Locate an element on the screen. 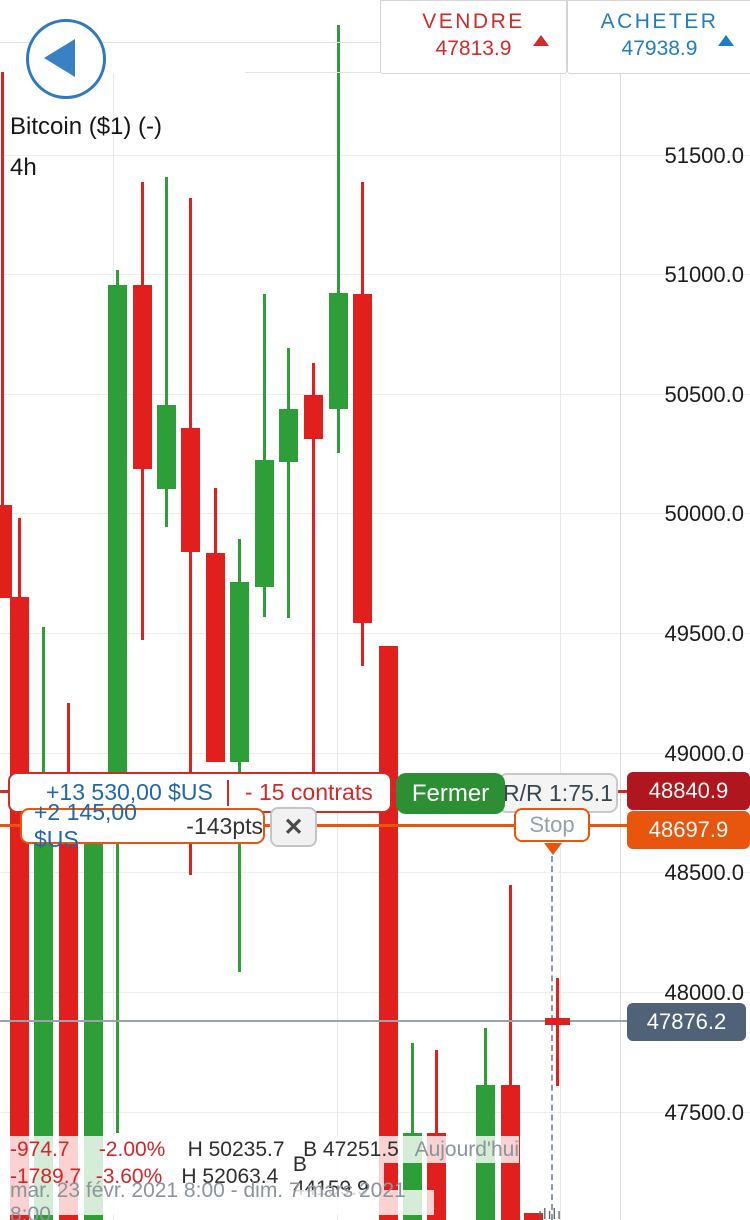 The width and height of the screenshot is (750, 1220). y-axis-label: 51000.0 is located at coordinates (704, 274).